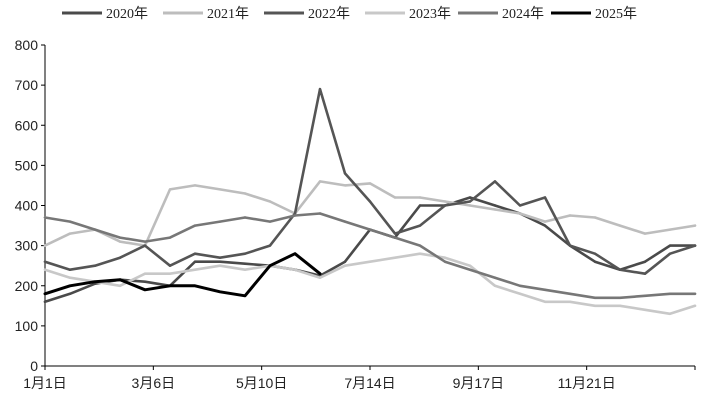 The width and height of the screenshot is (708, 405). I want to click on y-tick-label: 500, so click(27, 165).